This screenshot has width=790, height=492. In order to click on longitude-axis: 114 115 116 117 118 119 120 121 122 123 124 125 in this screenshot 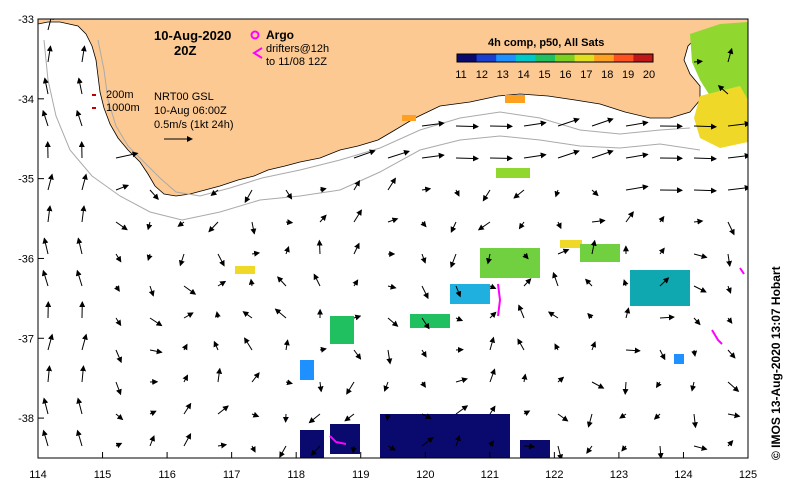, I will do `click(393, 466)`.